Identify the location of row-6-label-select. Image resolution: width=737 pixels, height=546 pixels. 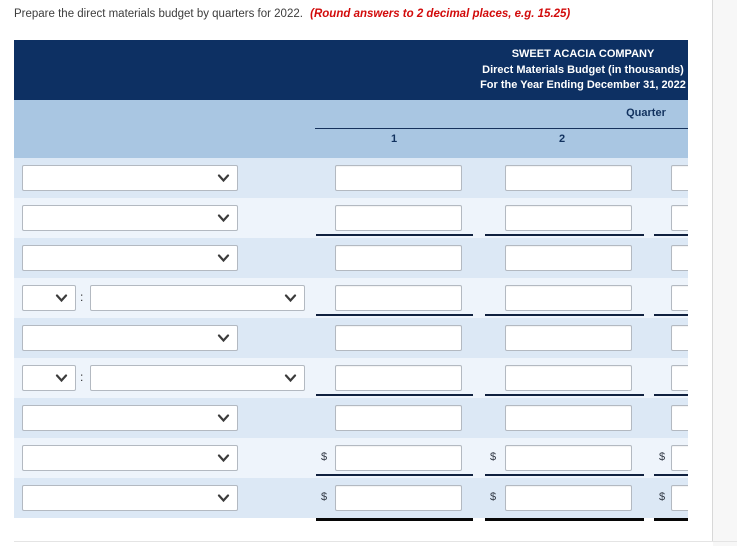
(197, 378).